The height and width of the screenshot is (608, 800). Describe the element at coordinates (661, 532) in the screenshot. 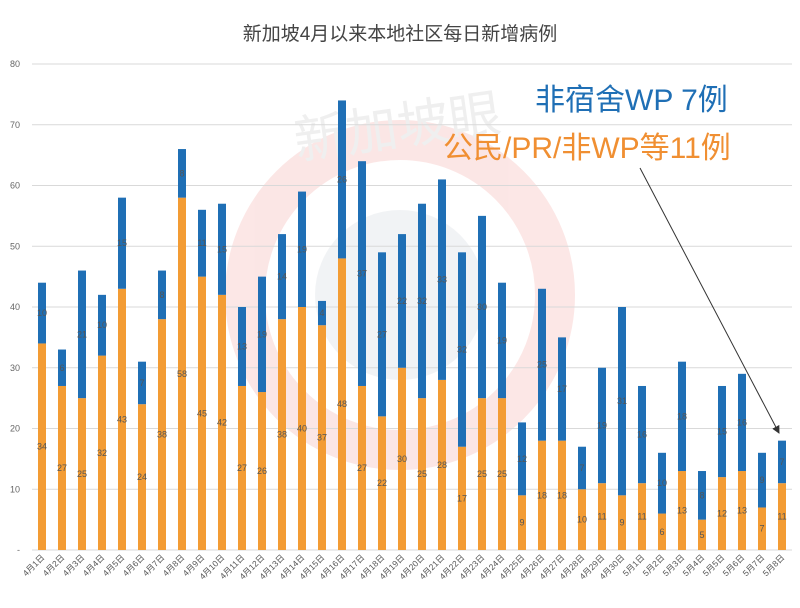

I see `data-label-orange: 6` at that location.